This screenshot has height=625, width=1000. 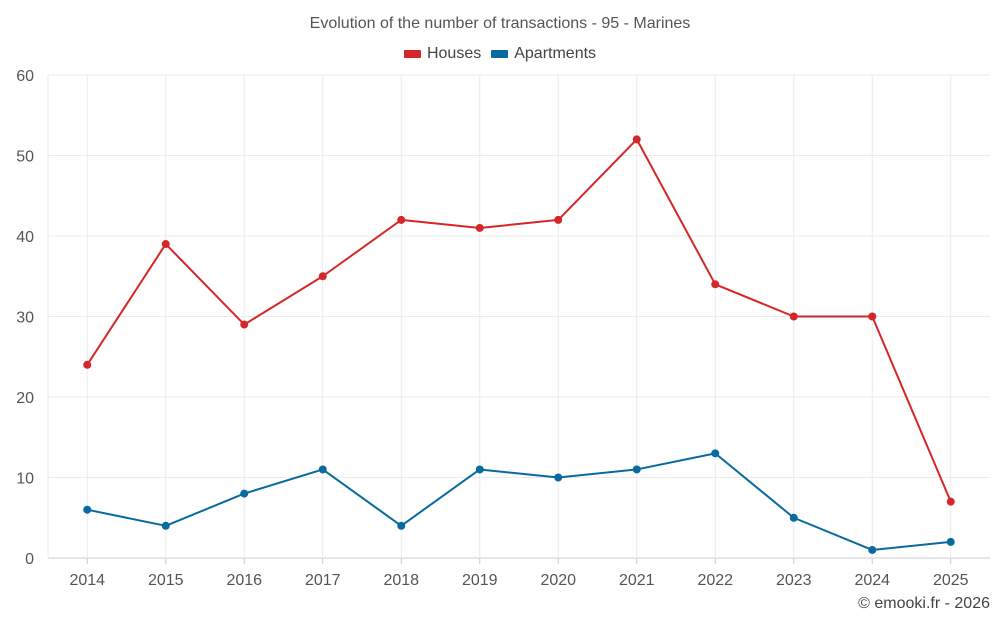 I want to click on data-point-apartments-2024, so click(x=872, y=549).